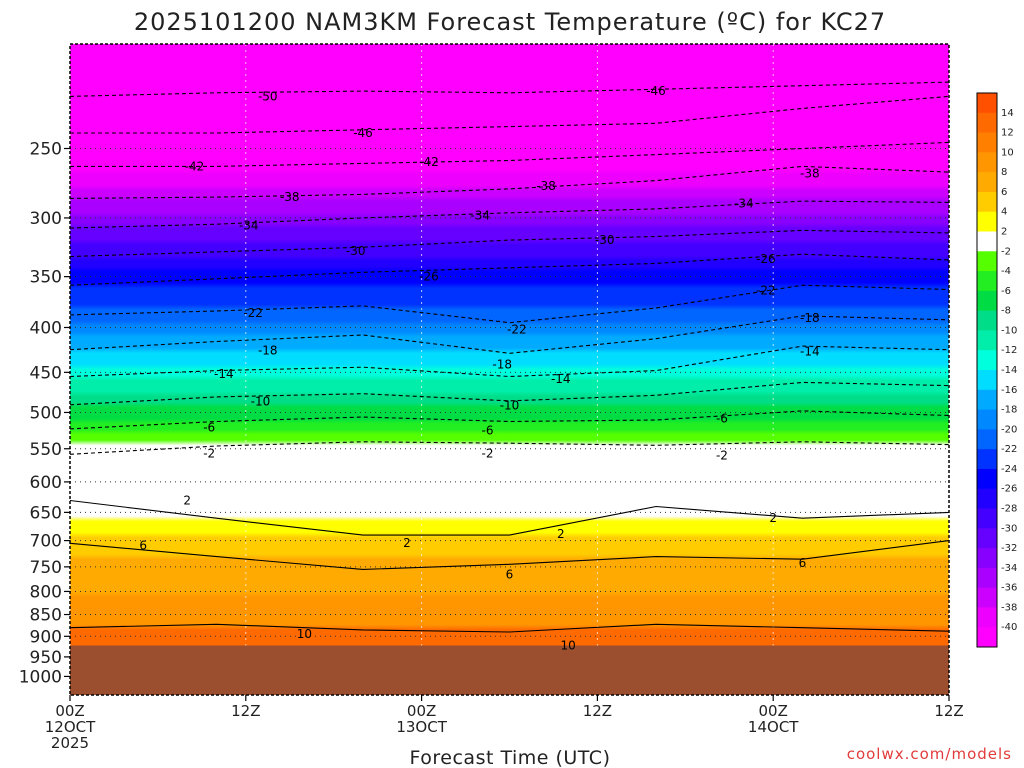  I want to click on colorbar-label: -22, so click(1009, 449).